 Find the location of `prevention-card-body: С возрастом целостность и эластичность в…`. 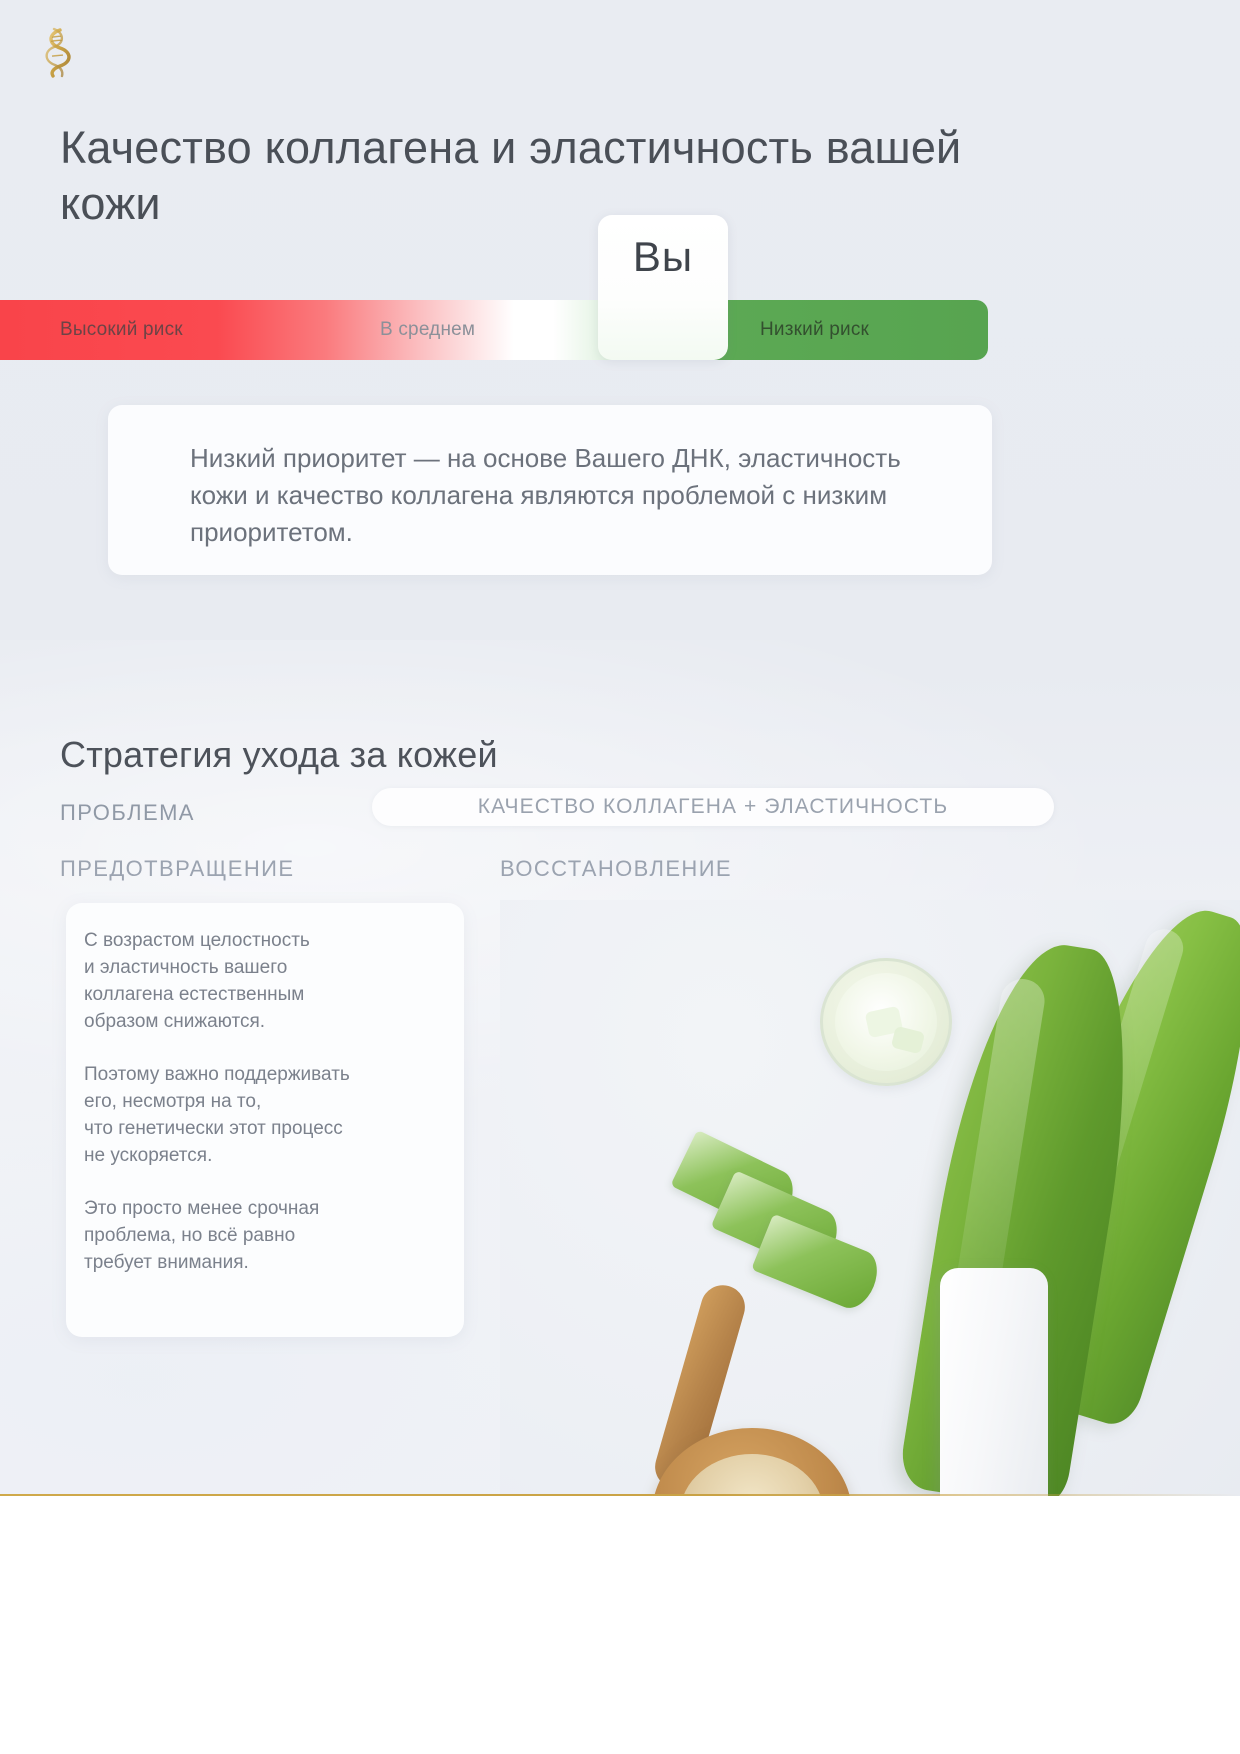

prevention-card-body: С возрастом целостность и эластичность в… is located at coordinates (269, 1102).